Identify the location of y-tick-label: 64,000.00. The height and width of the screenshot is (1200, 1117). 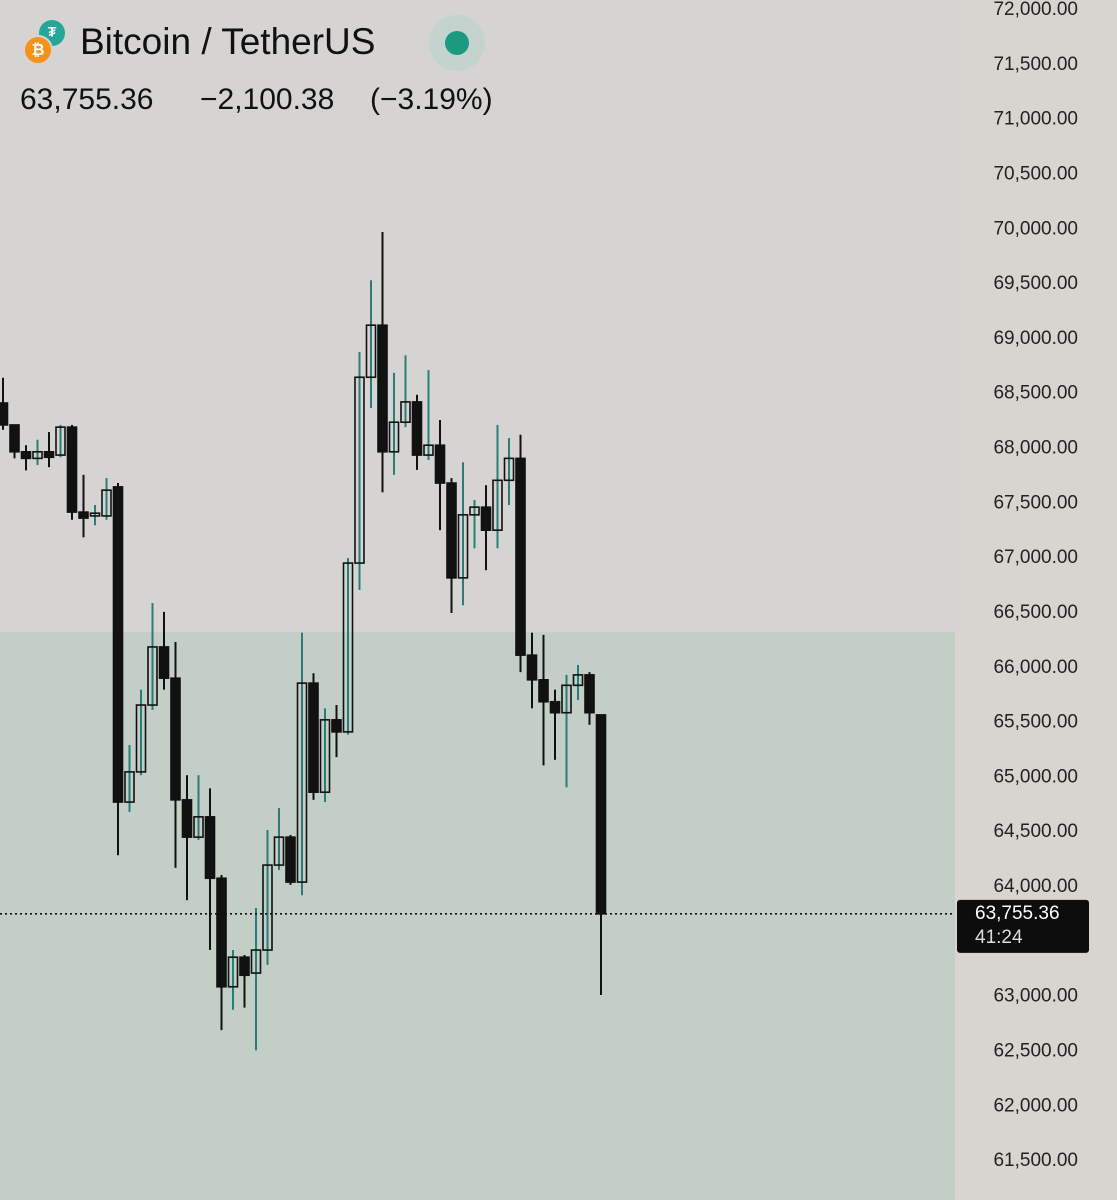
(1035, 886).